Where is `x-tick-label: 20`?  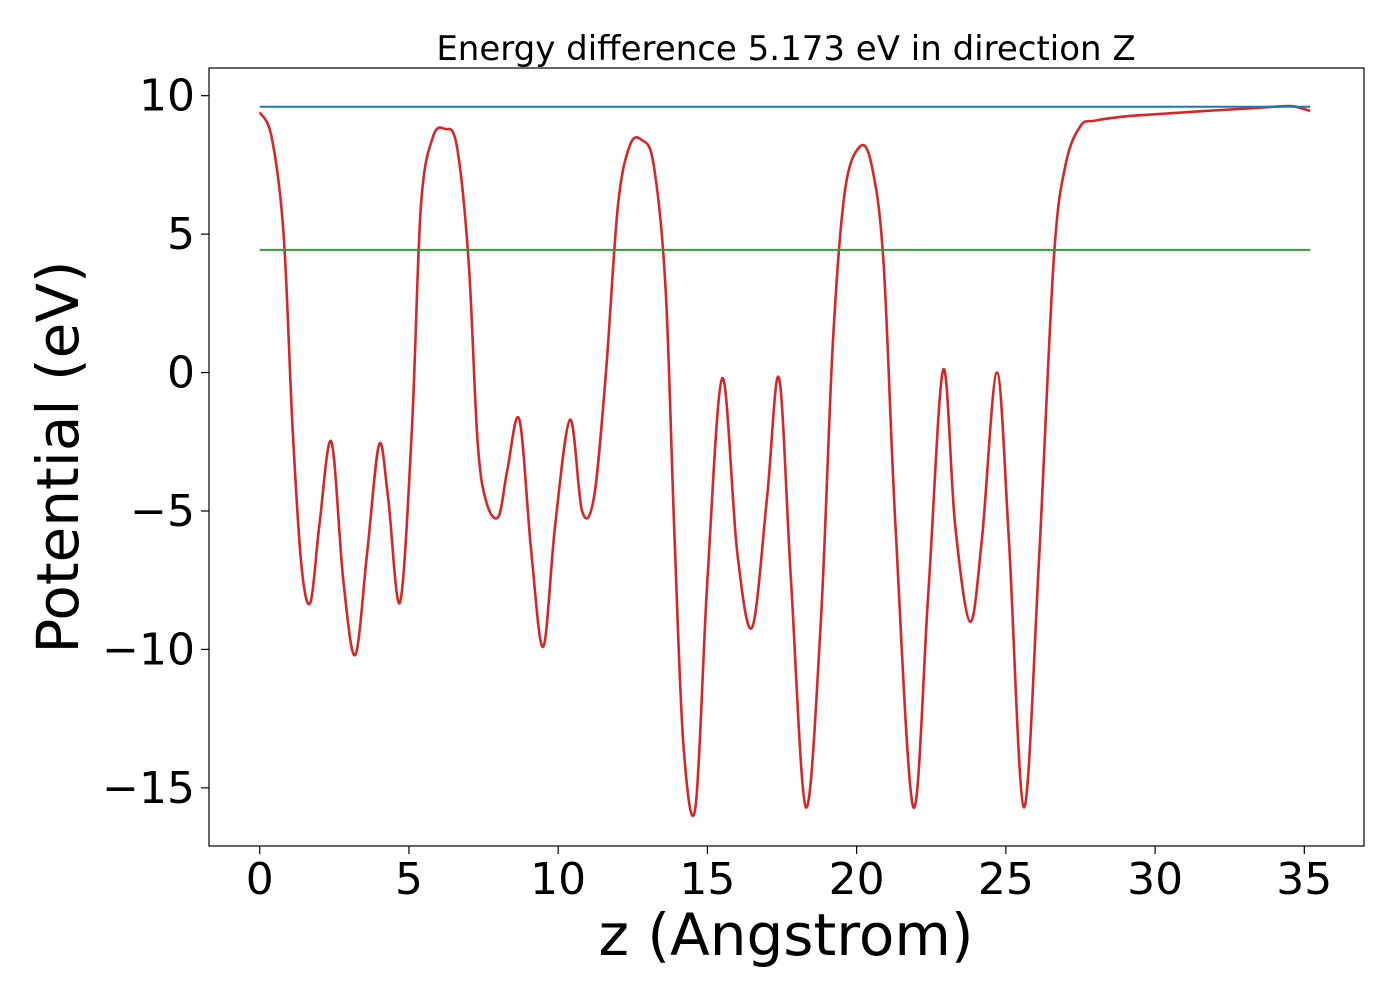
x-tick-label: 20 is located at coordinates (857, 879).